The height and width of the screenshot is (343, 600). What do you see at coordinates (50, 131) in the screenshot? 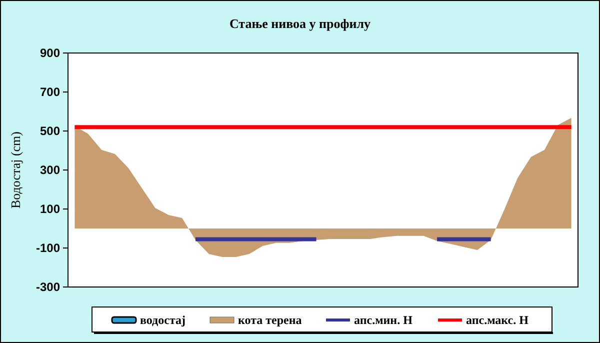
I see `y-tick-label: 500` at bounding box center [50, 131].